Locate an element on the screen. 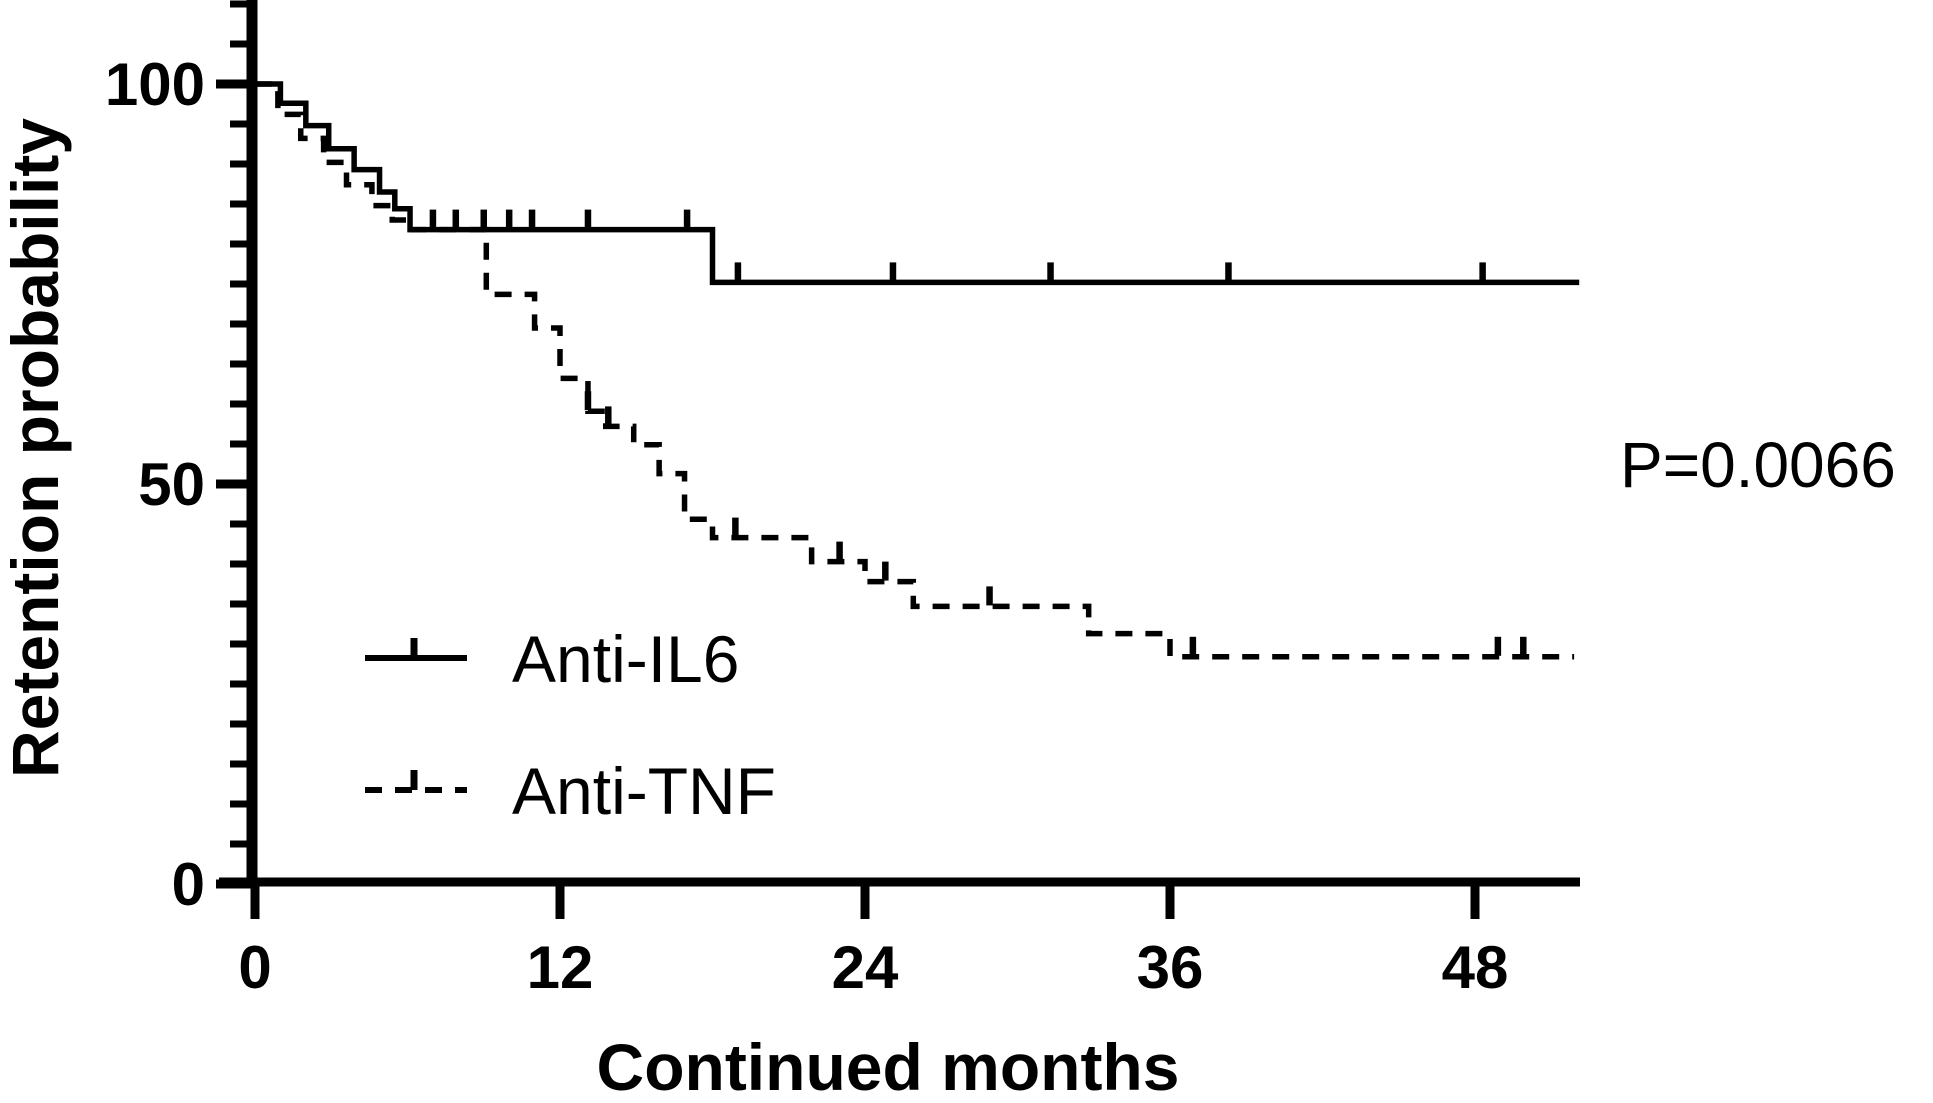  x-tick-label: 48 is located at coordinates (1475, 967).